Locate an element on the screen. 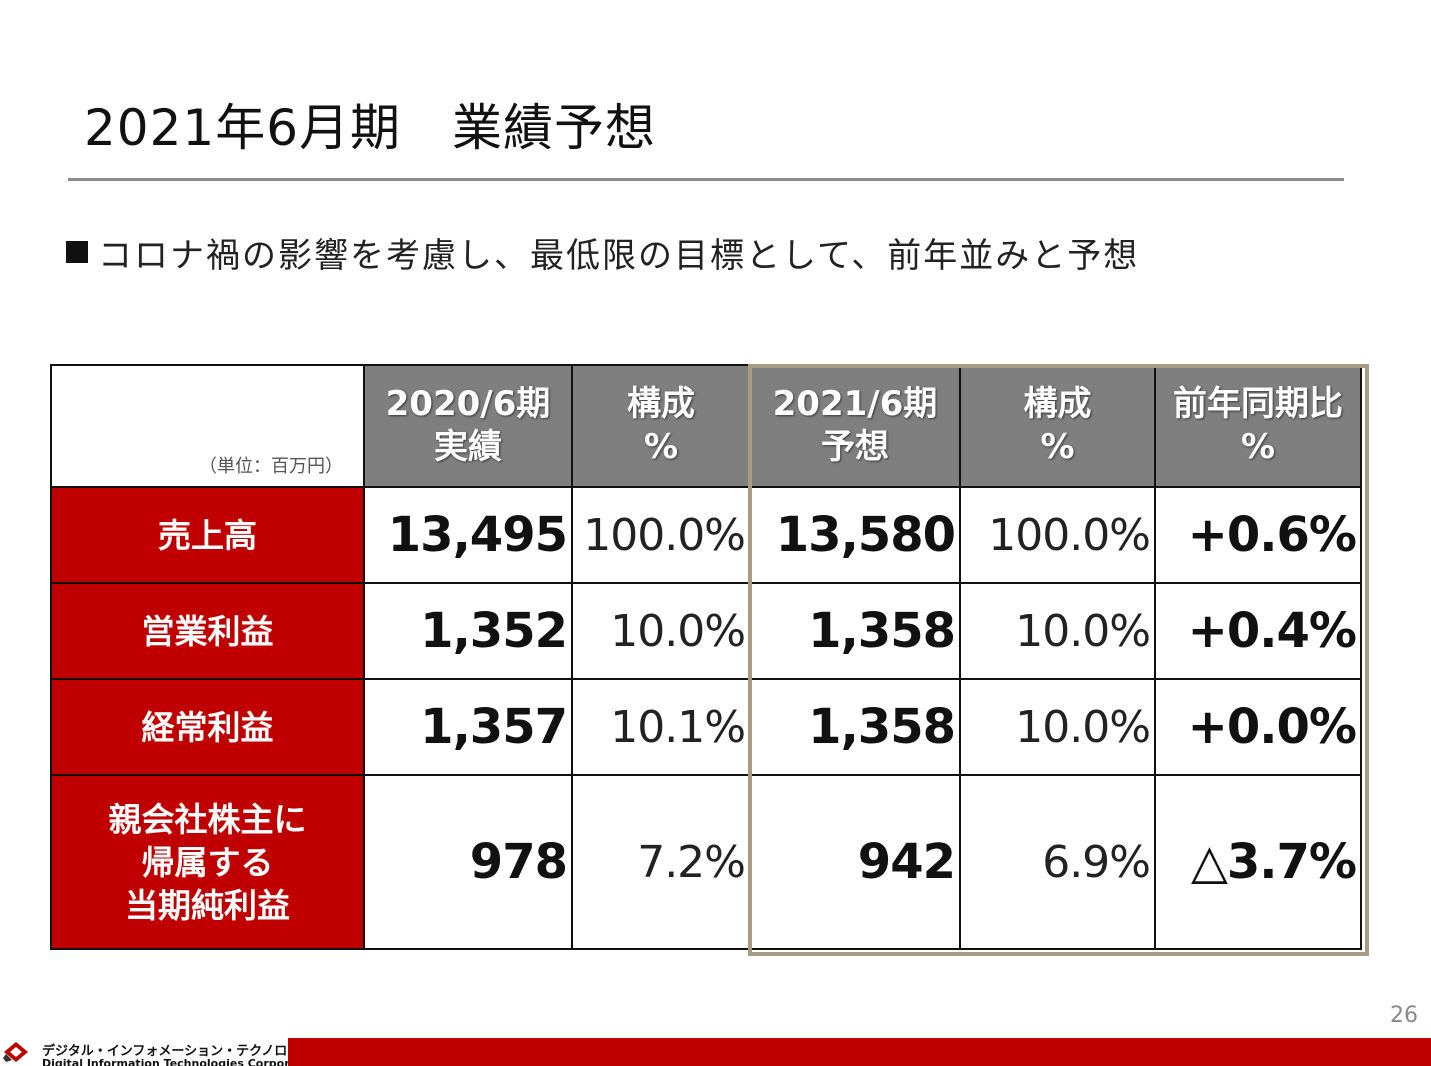 The width and height of the screenshot is (1431, 1066). row-label-ordinary-income: 経常利益 is located at coordinates (207, 727).